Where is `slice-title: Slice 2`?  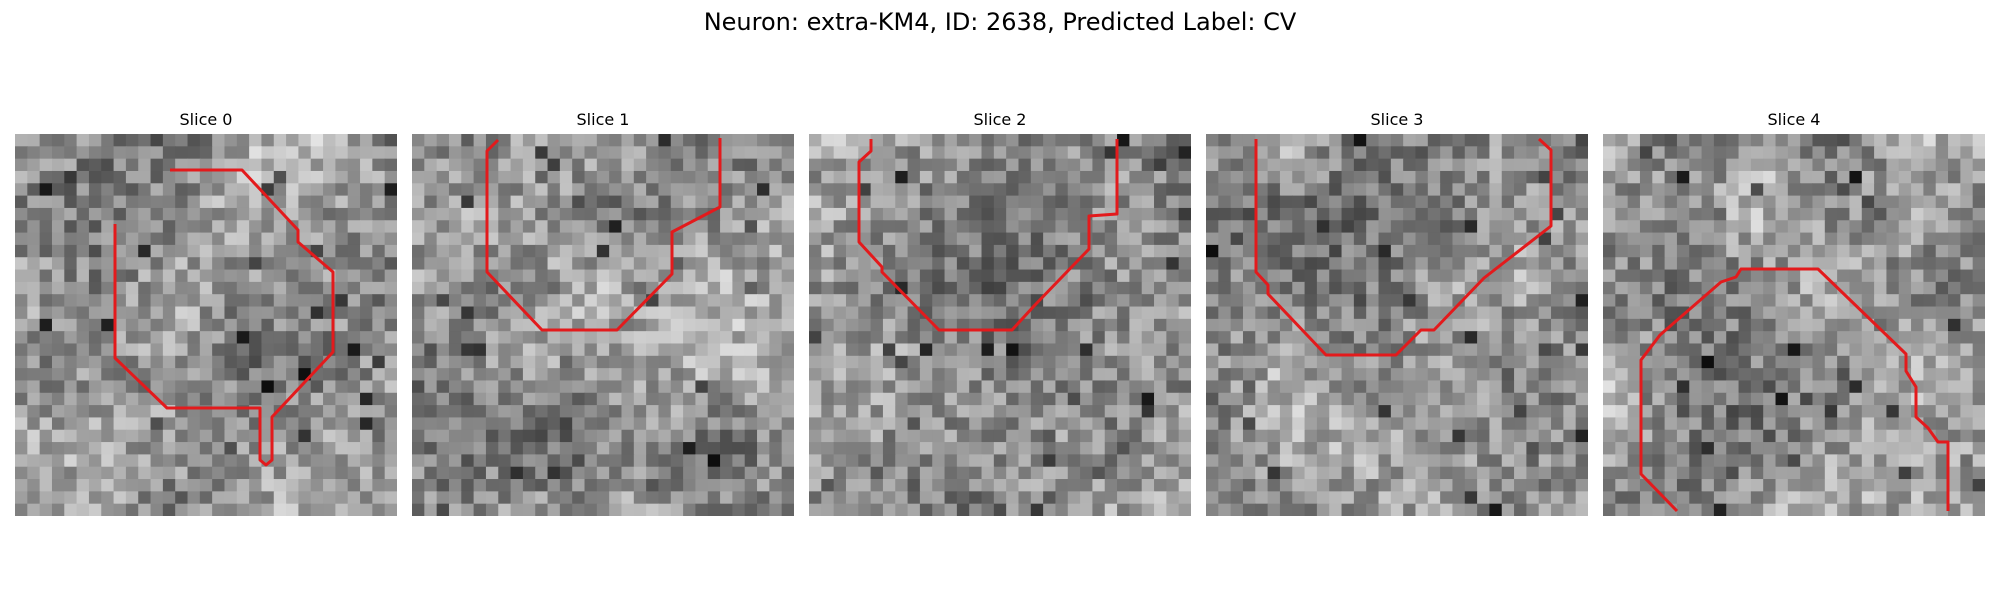
slice-title: Slice 2 is located at coordinates (1000, 119).